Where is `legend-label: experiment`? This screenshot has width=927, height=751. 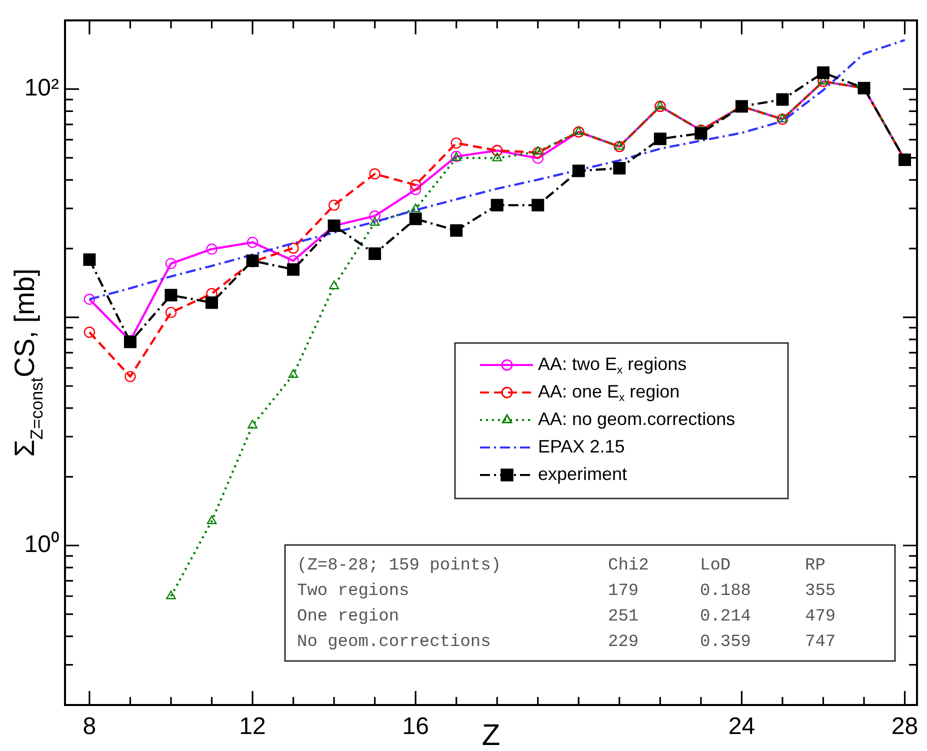 legend-label: experiment is located at coordinates (583, 474).